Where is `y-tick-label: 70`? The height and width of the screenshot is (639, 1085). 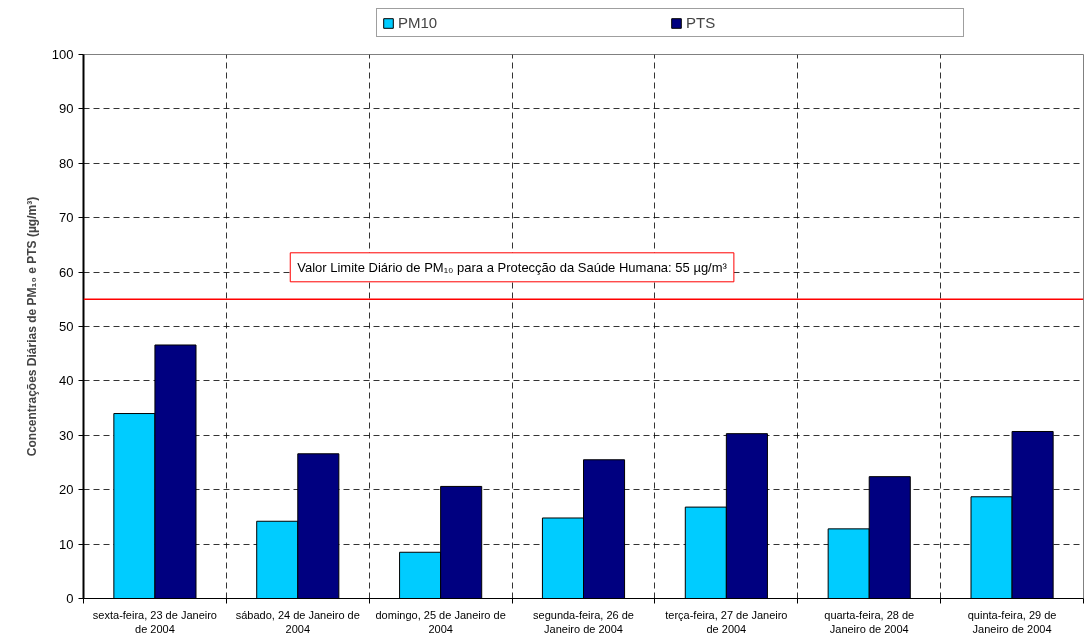
y-tick-label: 70 is located at coordinates (66, 218).